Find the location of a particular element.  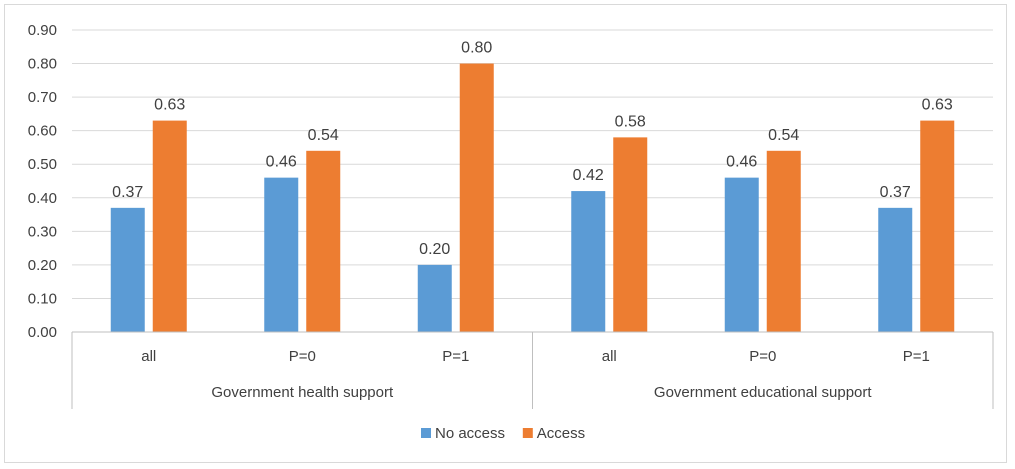

y-tick-label: 0.90 is located at coordinates (42, 30).